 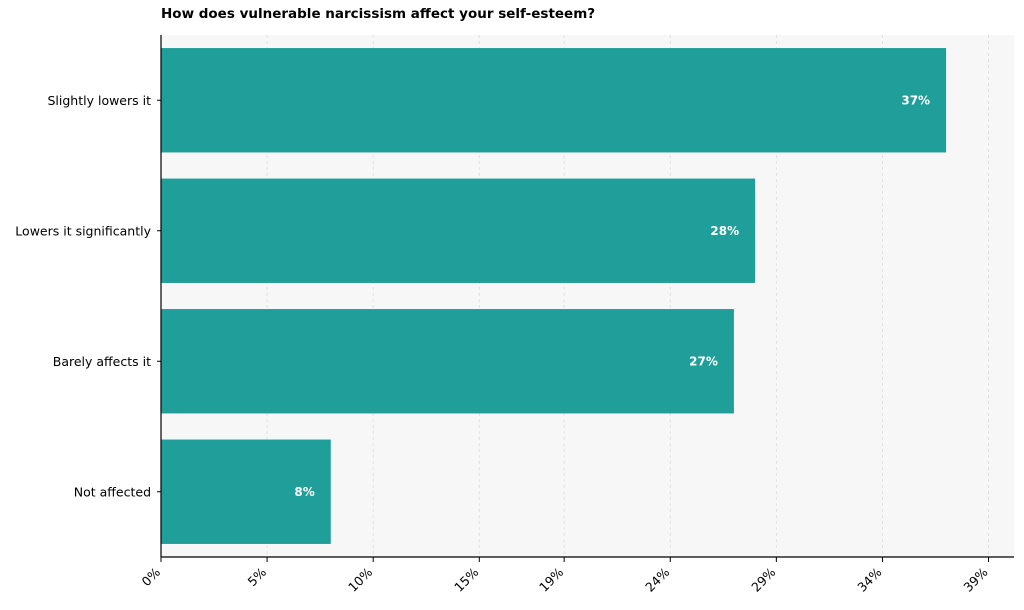 I want to click on y-tick-label: Slightly lowers it, so click(x=99, y=100).